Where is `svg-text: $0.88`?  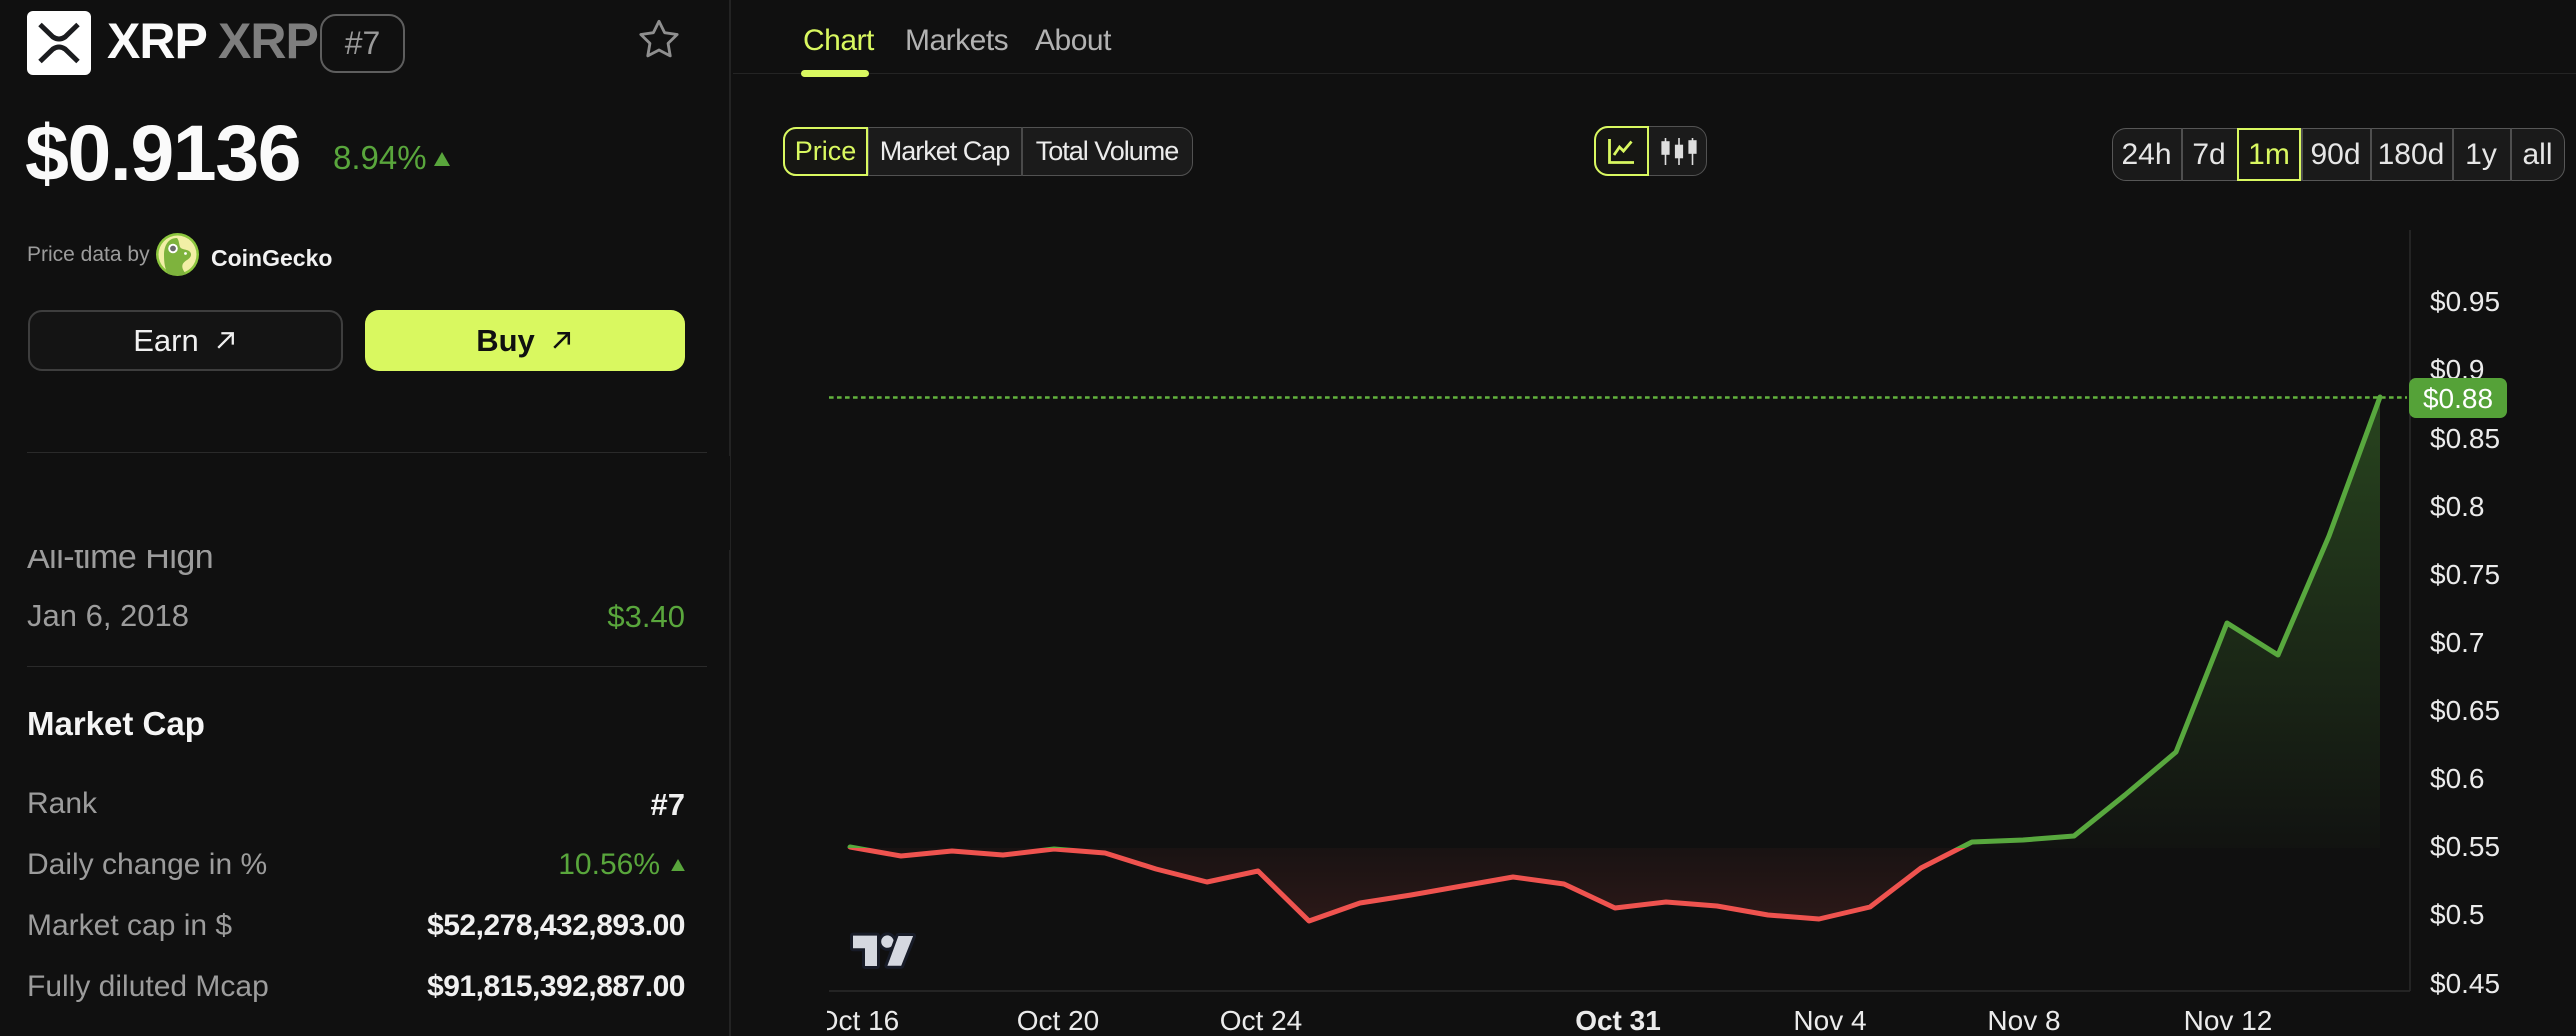 svg-text: $0.88 is located at coordinates (2458, 398).